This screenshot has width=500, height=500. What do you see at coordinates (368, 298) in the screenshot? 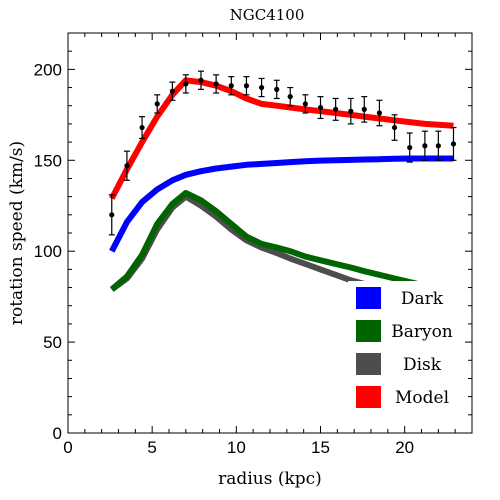
I see `legend-swatch-dark` at bounding box center [368, 298].